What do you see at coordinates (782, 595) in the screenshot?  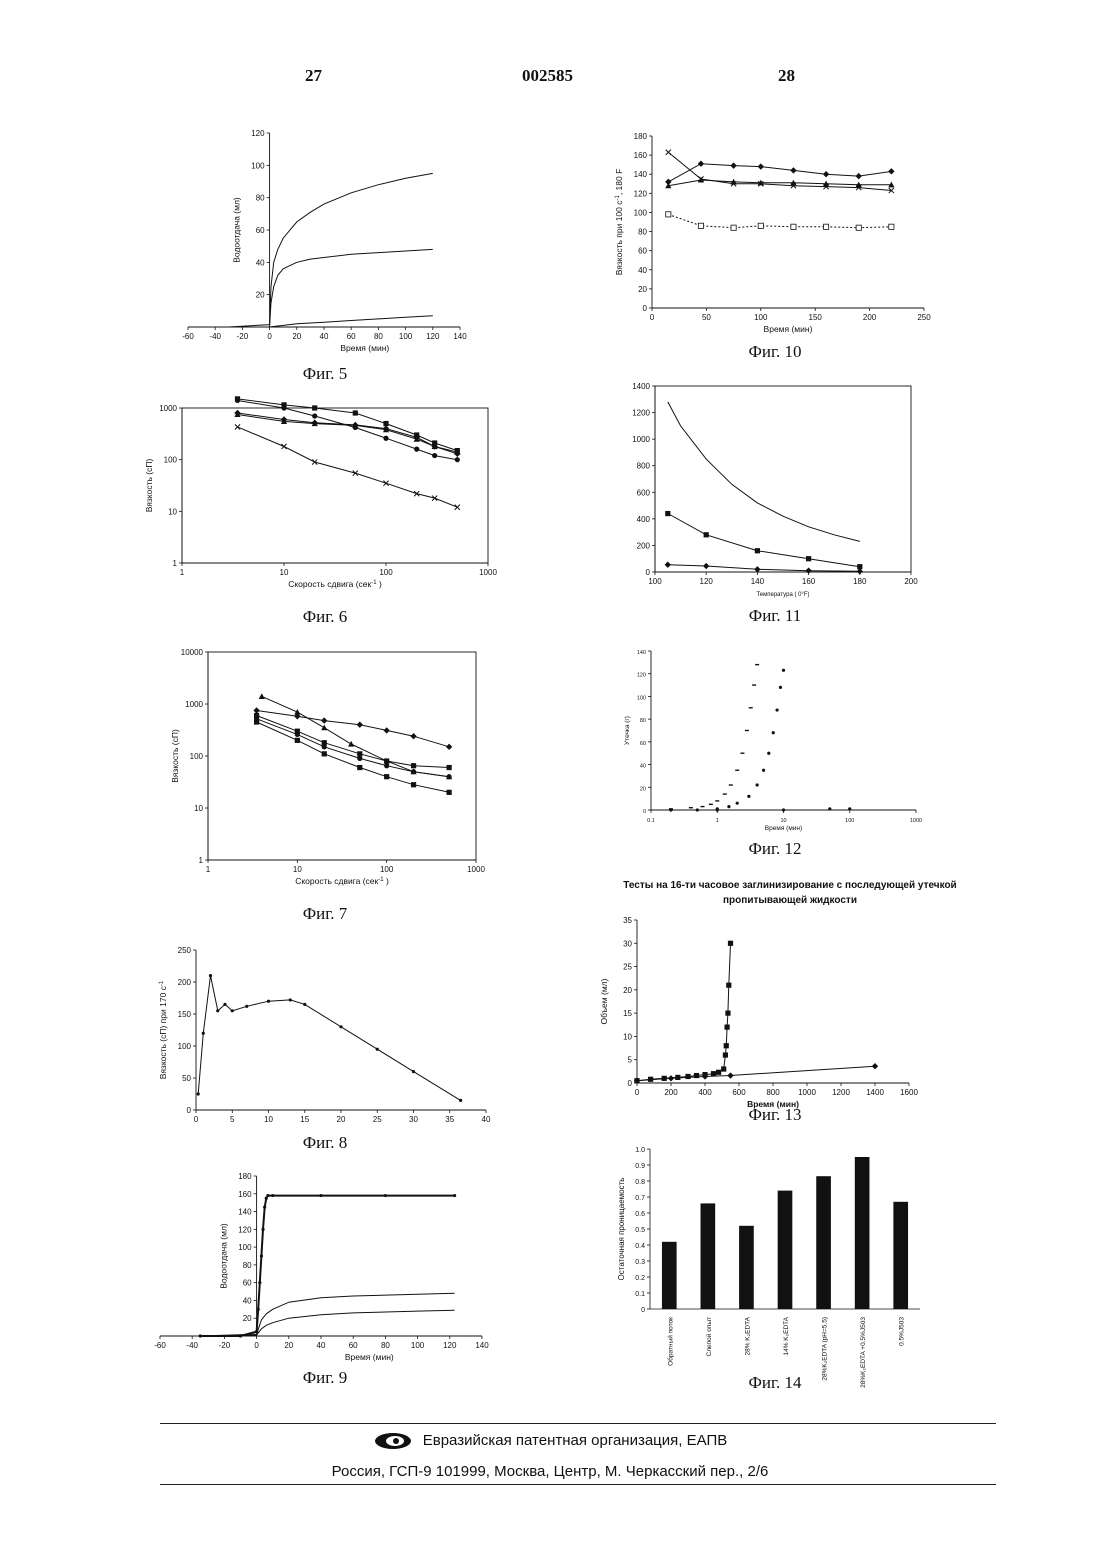 I see `fig11-x-label: Температура ( 0°F)` at bounding box center [782, 595].